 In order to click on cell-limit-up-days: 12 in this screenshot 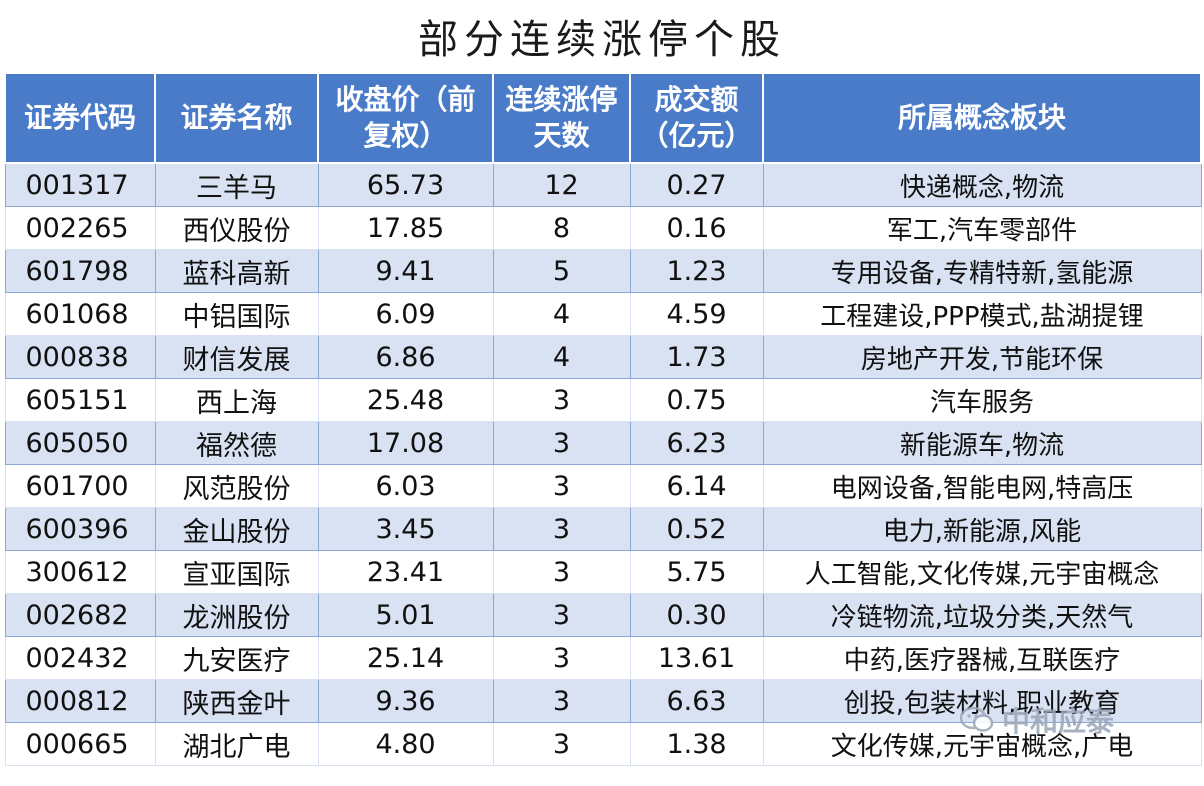, I will do `click(561, 184)`.